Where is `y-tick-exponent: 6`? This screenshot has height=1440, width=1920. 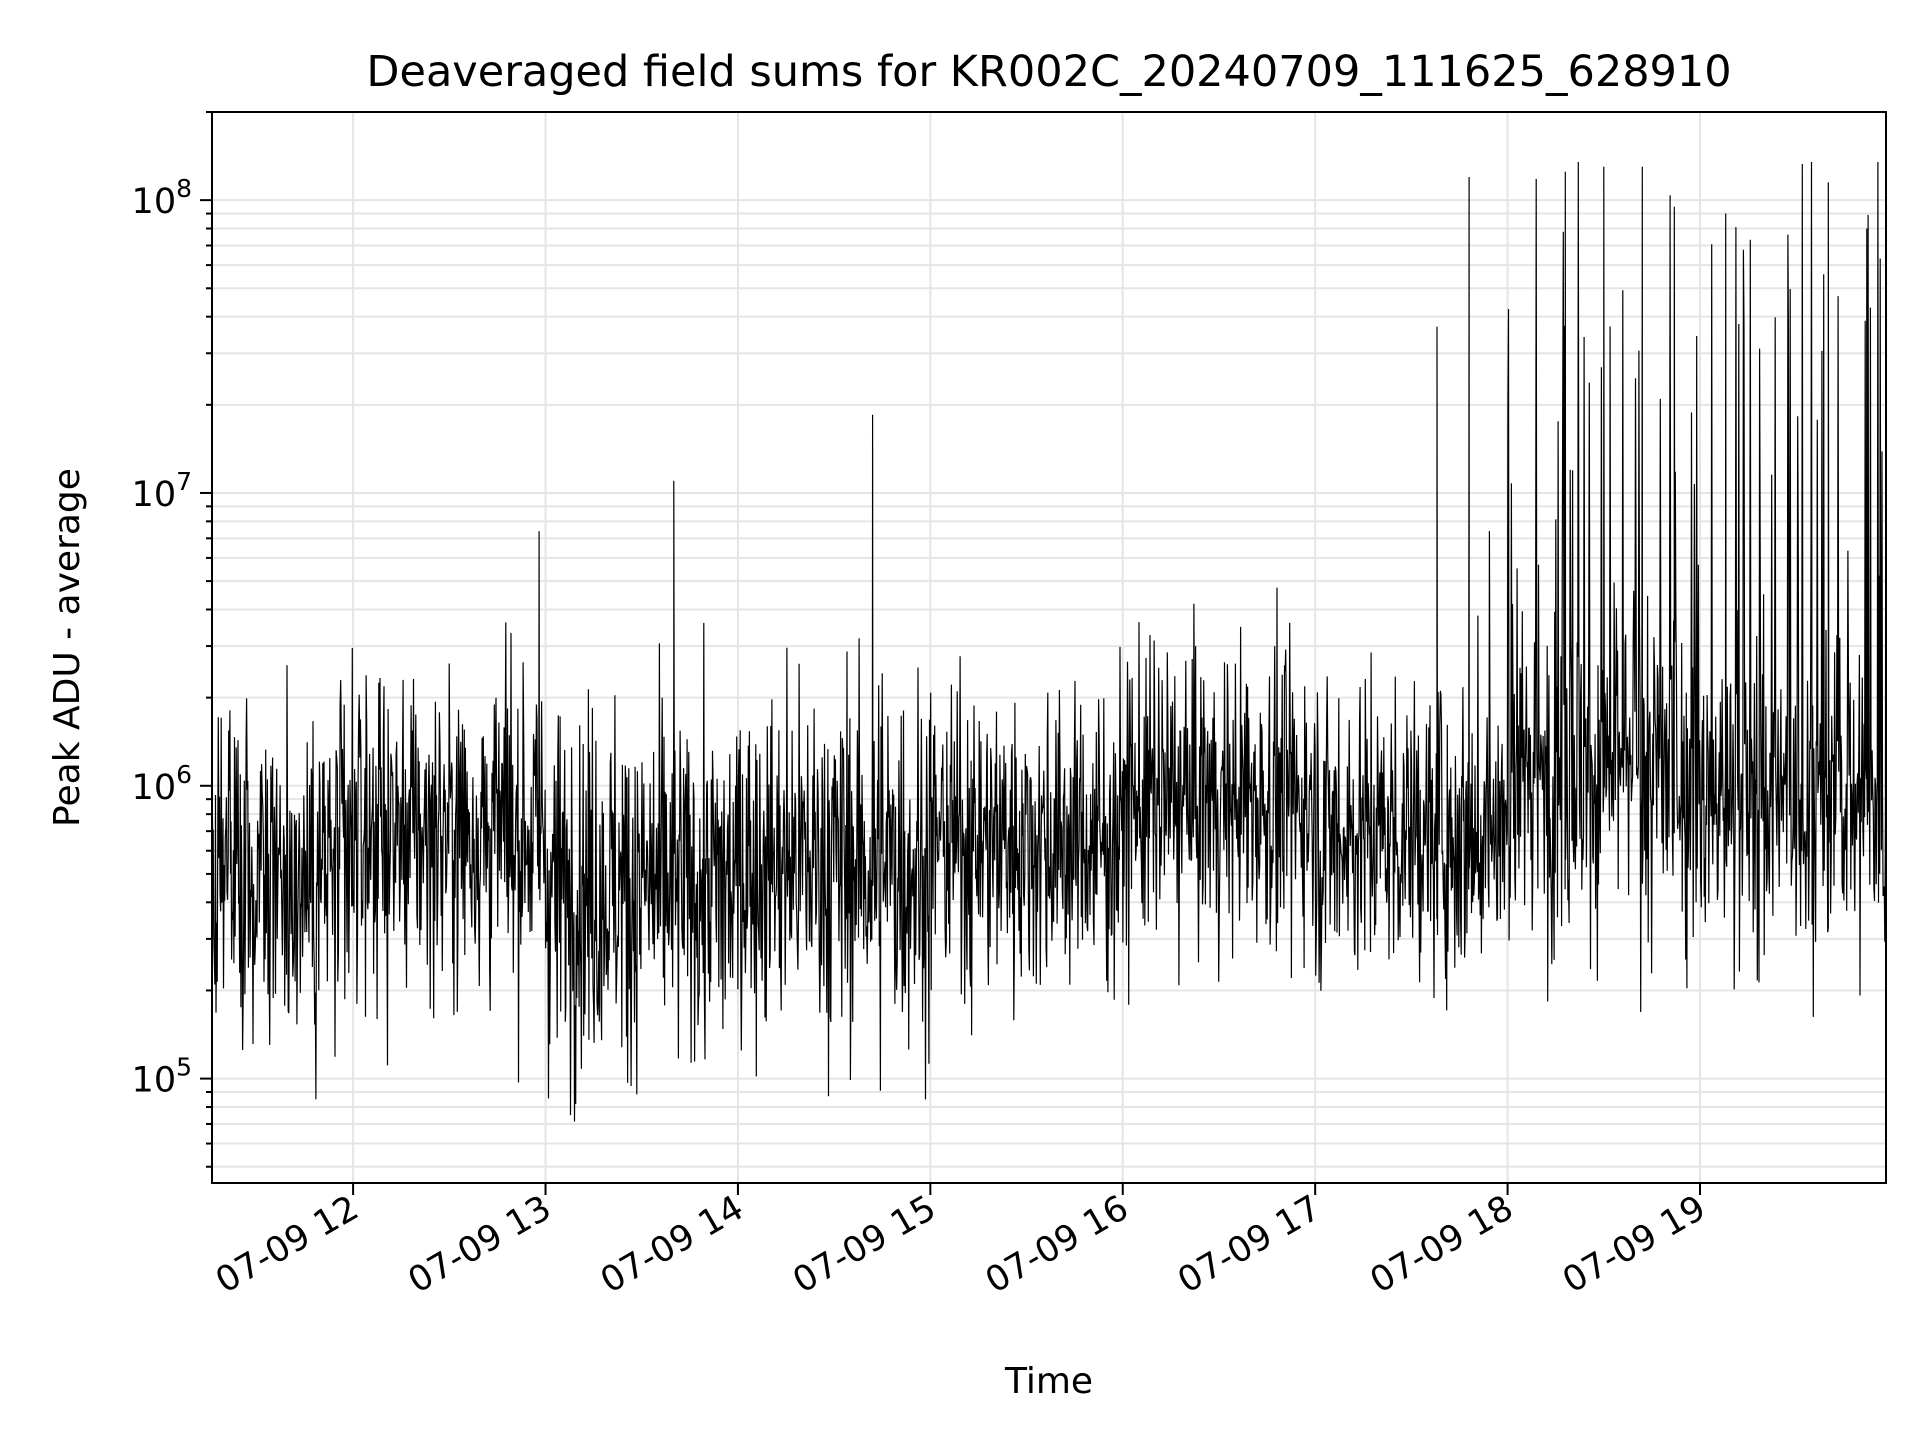 y-tick-exponent: 6 is located at coordinates (184, 774).